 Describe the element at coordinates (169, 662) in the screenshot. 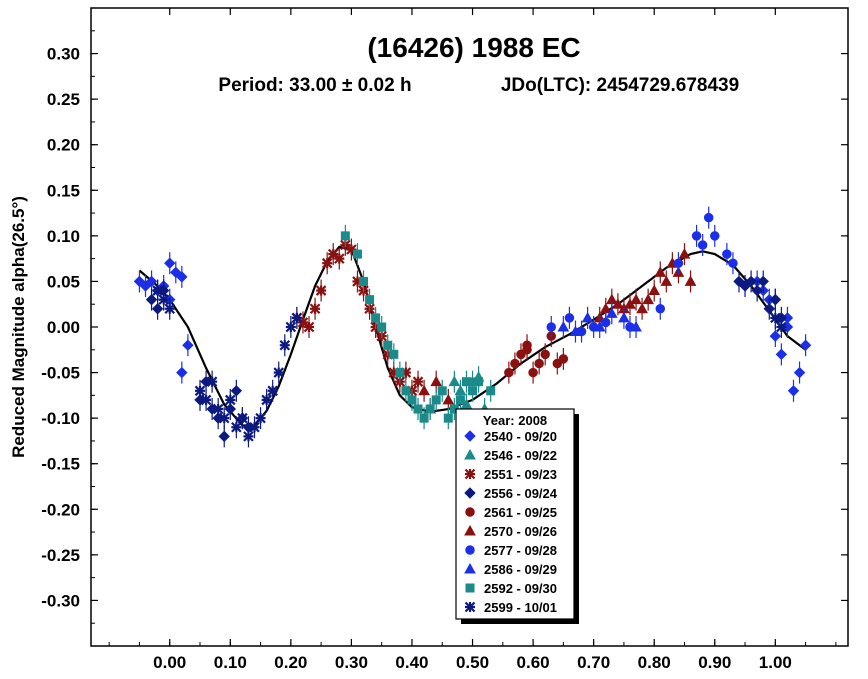

I see `x-tick-label: 0.00` at that location.